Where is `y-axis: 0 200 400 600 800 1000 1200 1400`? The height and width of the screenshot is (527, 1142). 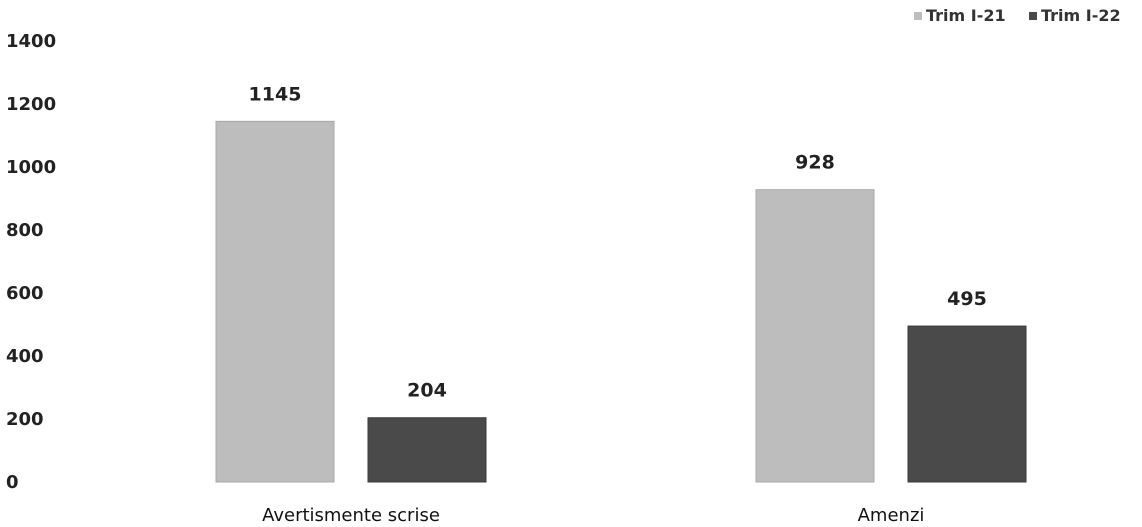 y-axis: 0 200 400 600 800 1000 1200 1400 is located at coordinates (31, 262).